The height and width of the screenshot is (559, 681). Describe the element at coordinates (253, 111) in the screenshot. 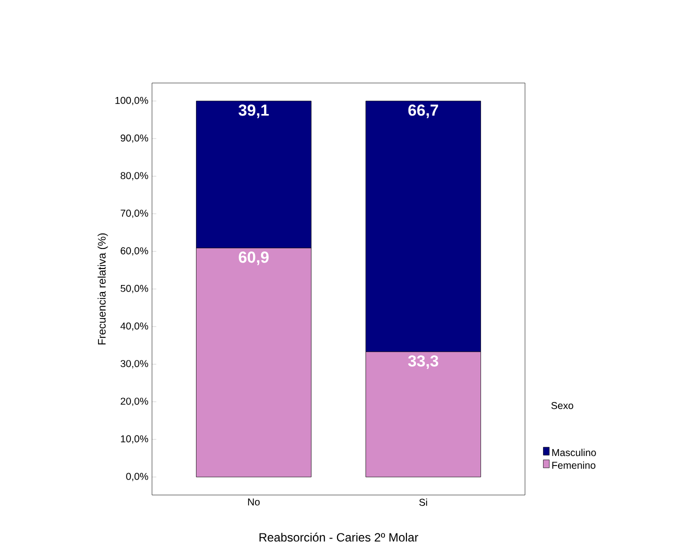

I see `data-label: 39,1` at that location.